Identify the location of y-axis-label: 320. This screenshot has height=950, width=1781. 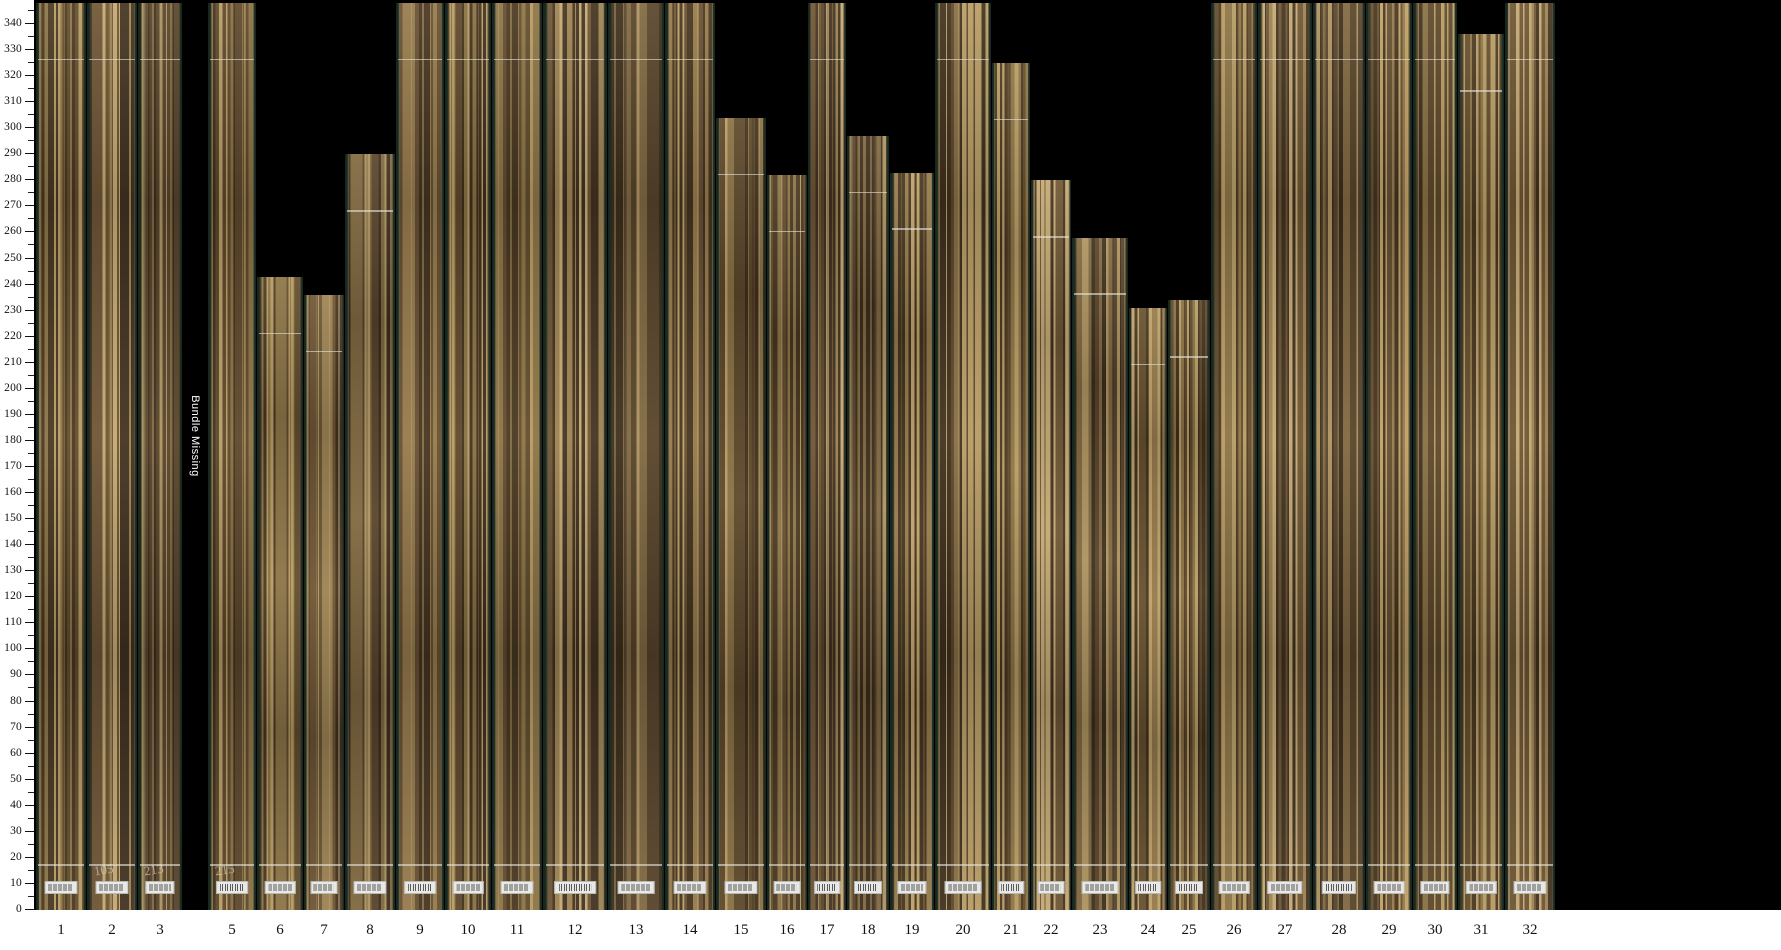
(13, 75).